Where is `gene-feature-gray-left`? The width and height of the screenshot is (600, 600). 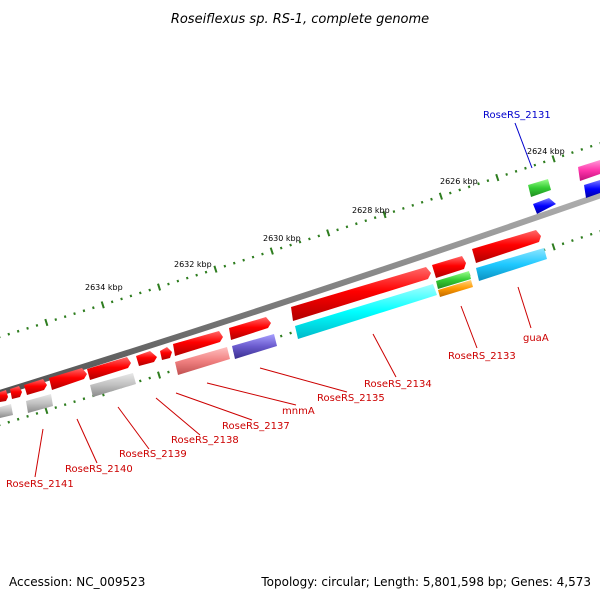 gene-feature-gray-left is located at coordinates (6, 411).